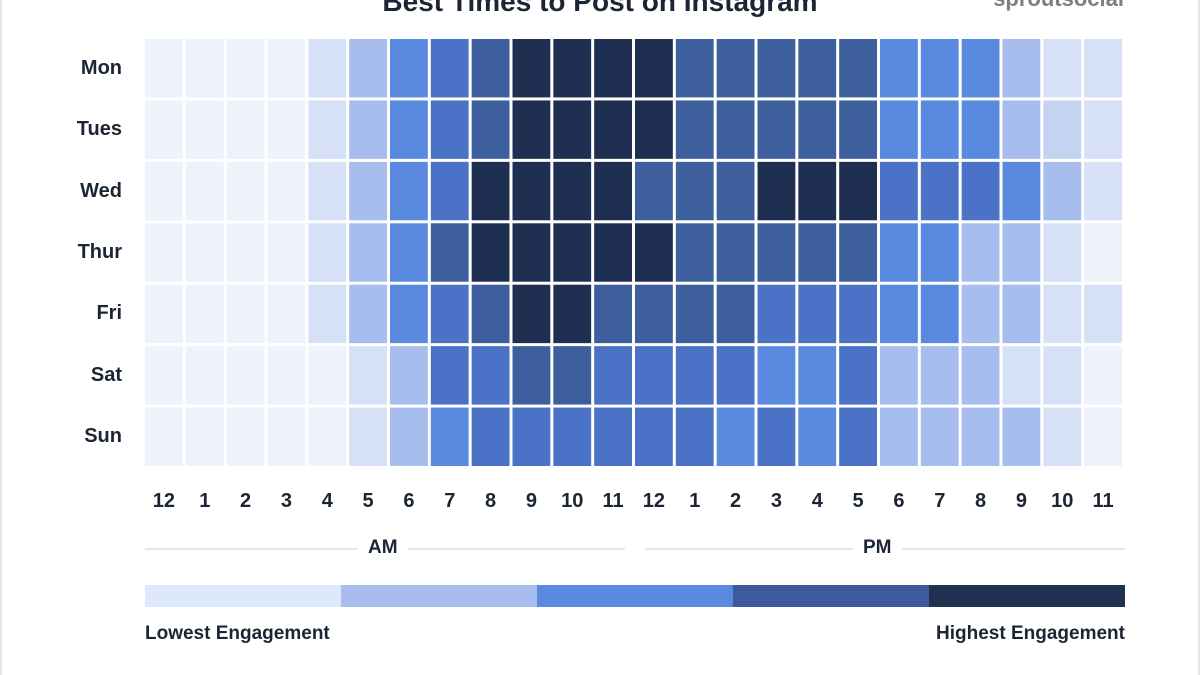 This screenshot has width=1200, height=675. What do you see at coordinates (981, 501) in the screenshot?
I see `hour-label-20: 8` at bounding box center [981, 501].